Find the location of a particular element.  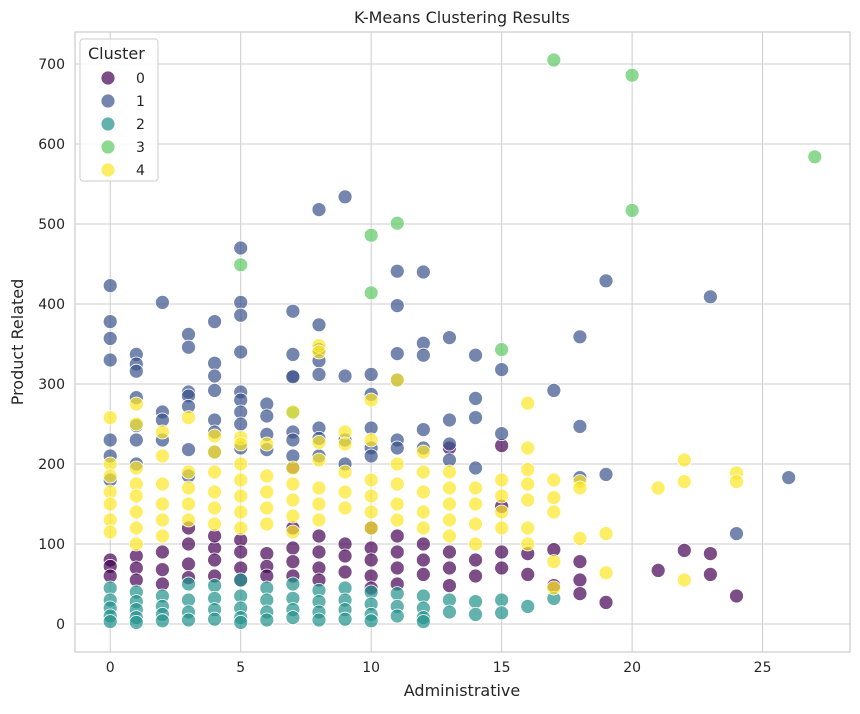

y-axis-label: Product Related is located at coordinates (17, 342).